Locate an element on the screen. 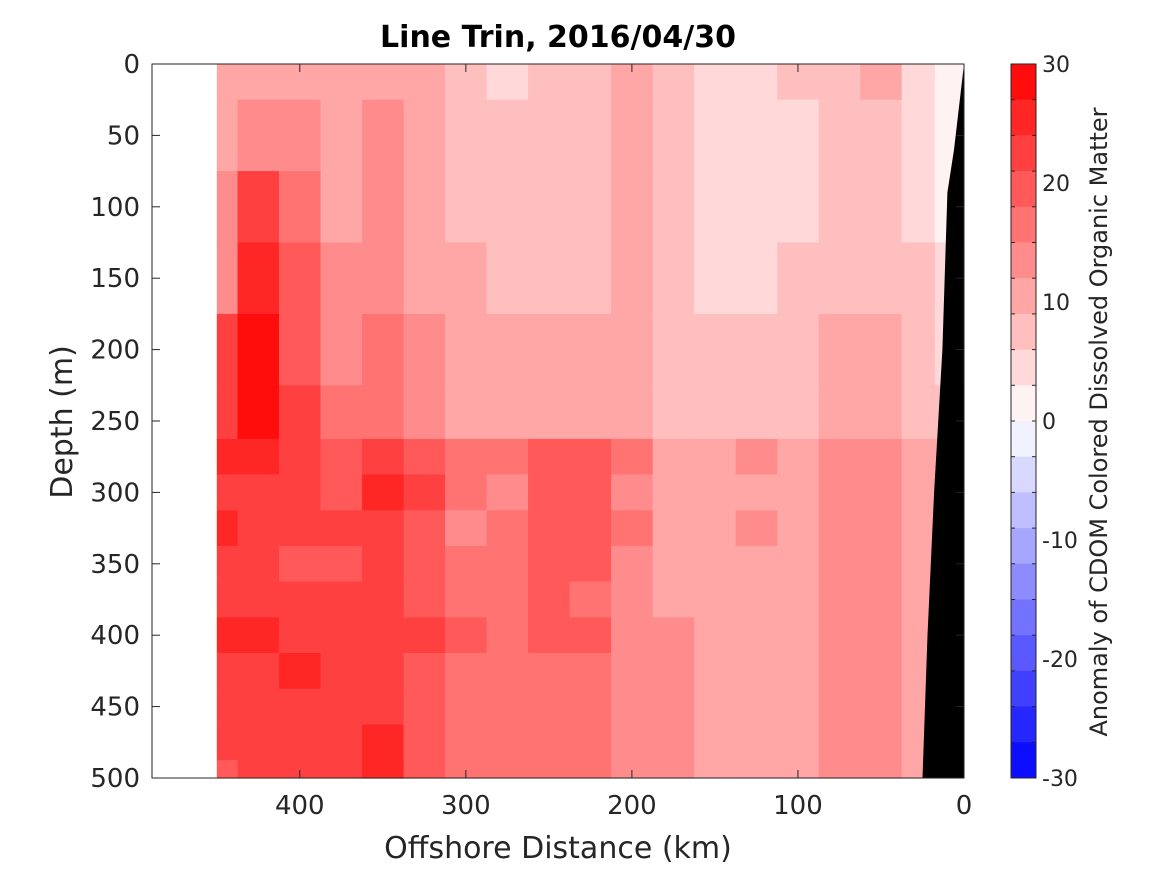 This screenshot has height=875, width=1167. colorbar: 30 20 10 0 -10 -20 -30 is located at coordinates (1044, 422).